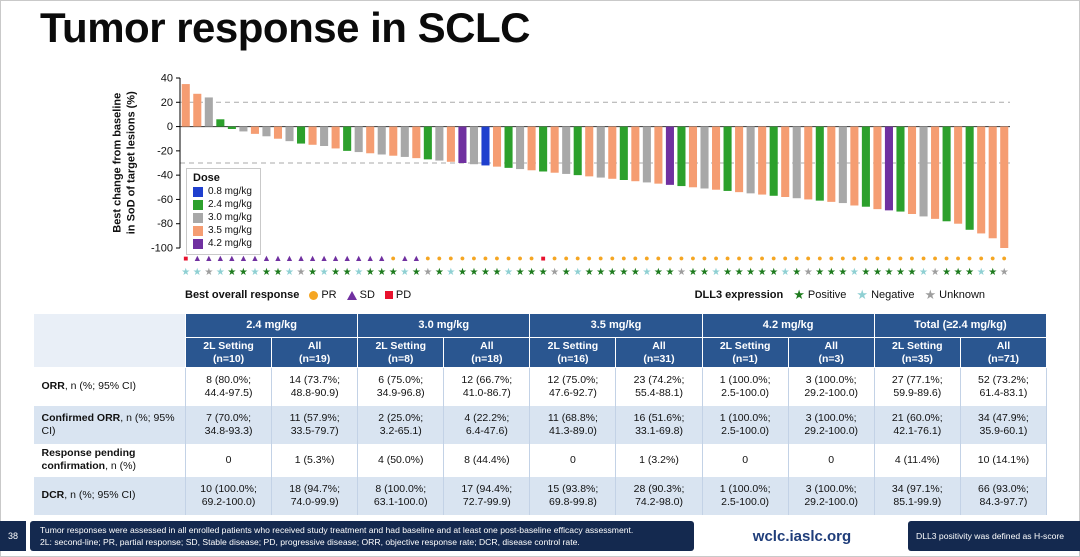 This screenshot has width=1080, height=557. I want to click on table-group-header: 2.4 mg/kg, so click(271, 325).